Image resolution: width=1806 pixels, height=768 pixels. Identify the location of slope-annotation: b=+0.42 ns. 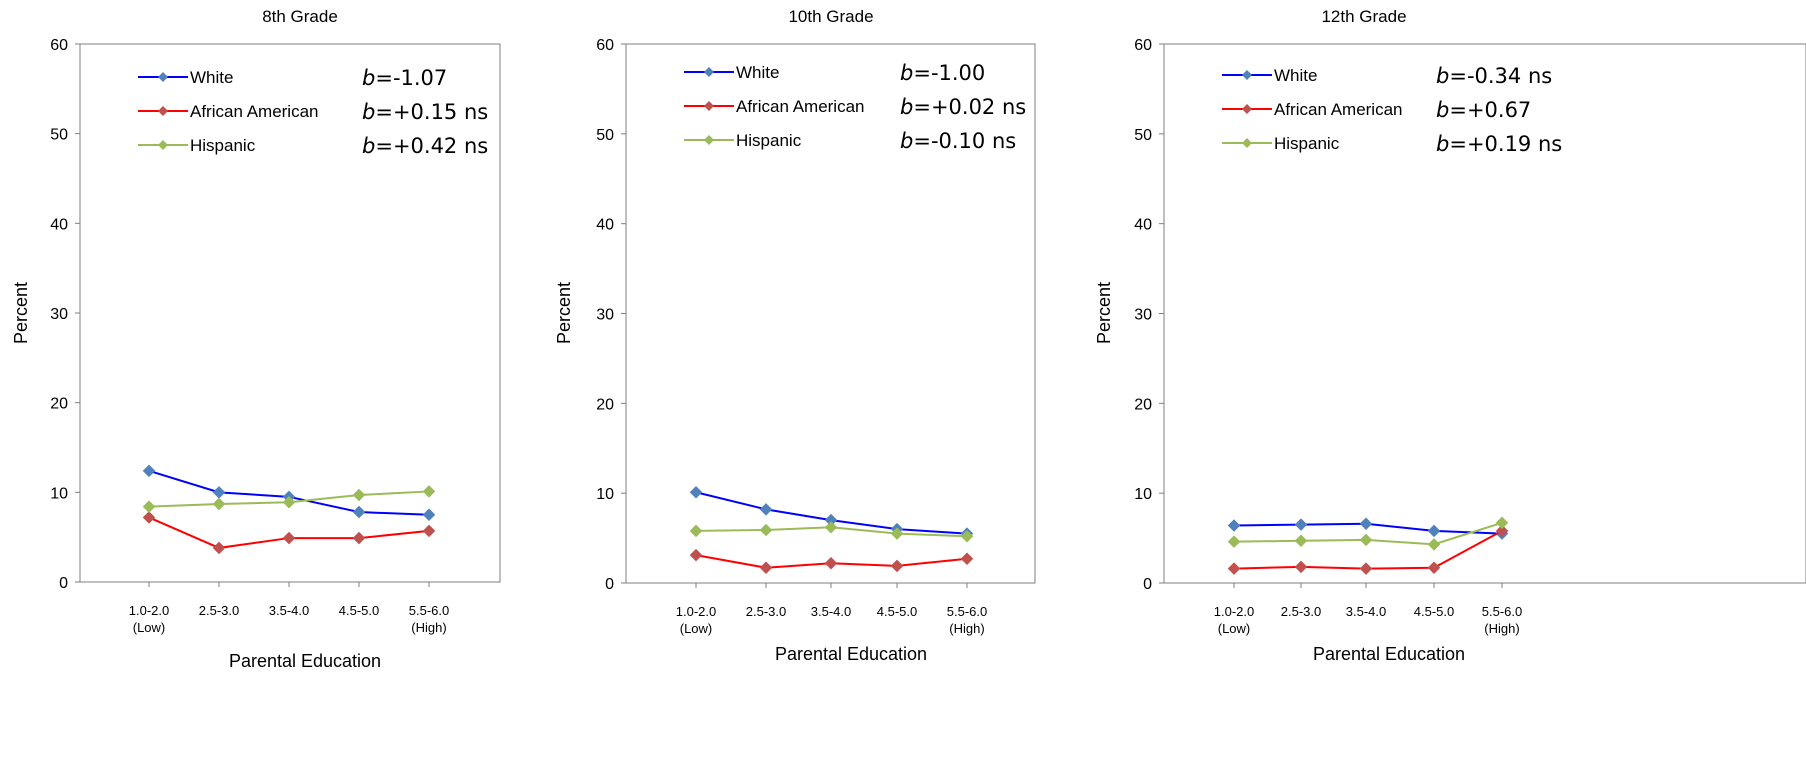
(425, 146).